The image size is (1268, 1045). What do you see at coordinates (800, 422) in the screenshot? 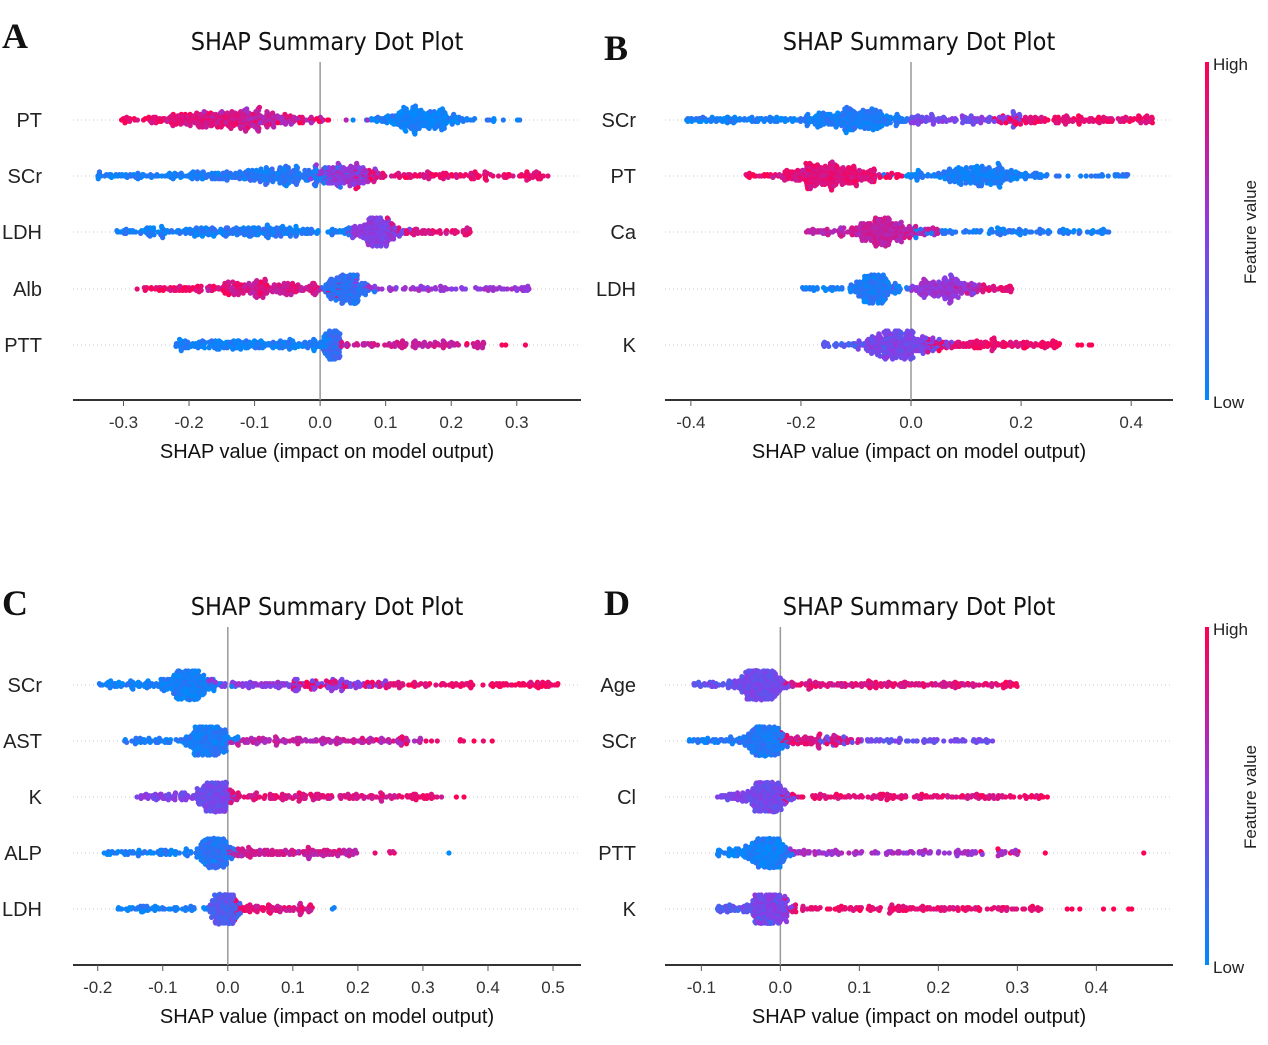
I see `x-tick-label: -0.2` at bounding box center [800, 422].